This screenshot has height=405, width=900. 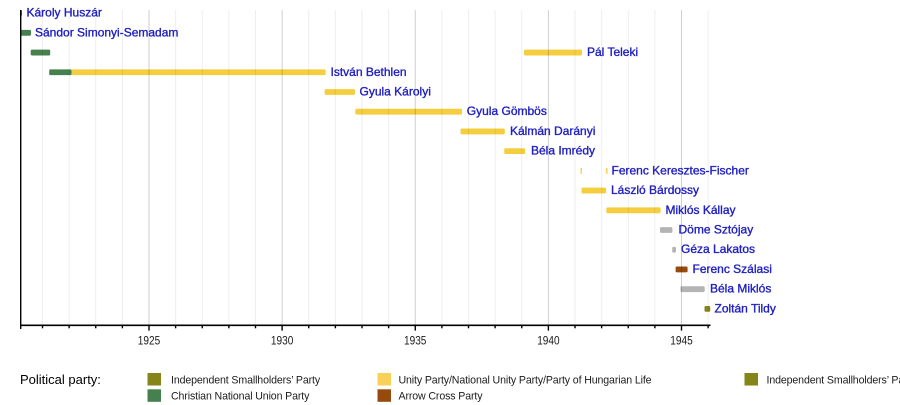 What do you see at coordinates (548, 341) in the screenshot?
I see `svg-text: 1940` at bounding box center [548, 341].